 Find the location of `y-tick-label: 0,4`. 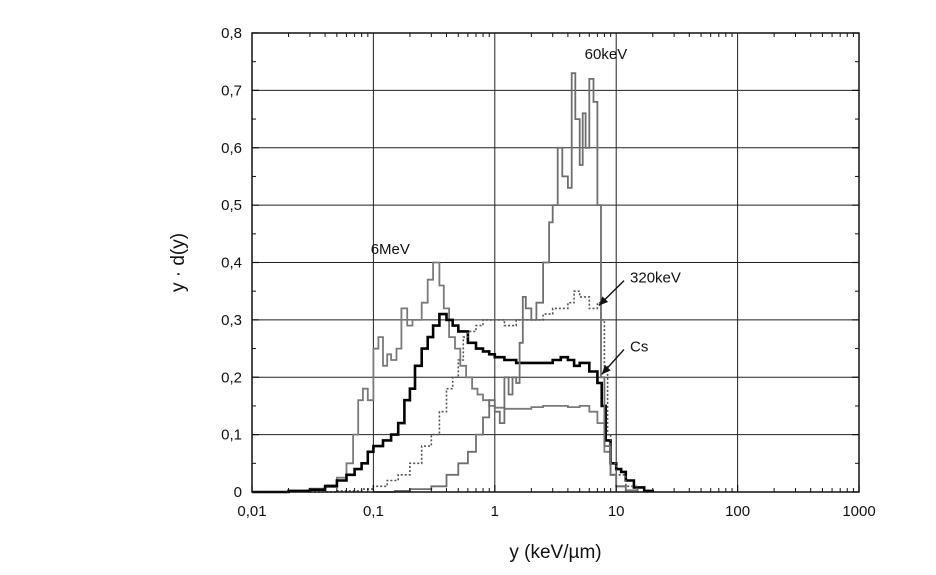

y-tick-label: 0,4 is located at coordinates (231, 263).